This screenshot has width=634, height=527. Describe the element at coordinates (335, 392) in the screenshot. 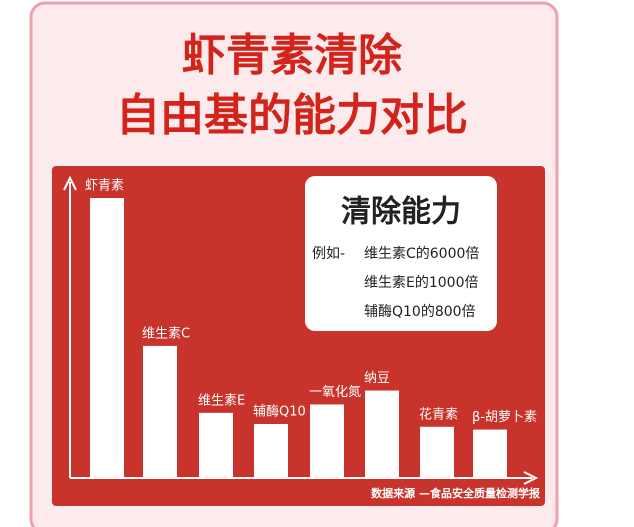

I see `bar-label: 一氧化氮` at that location.